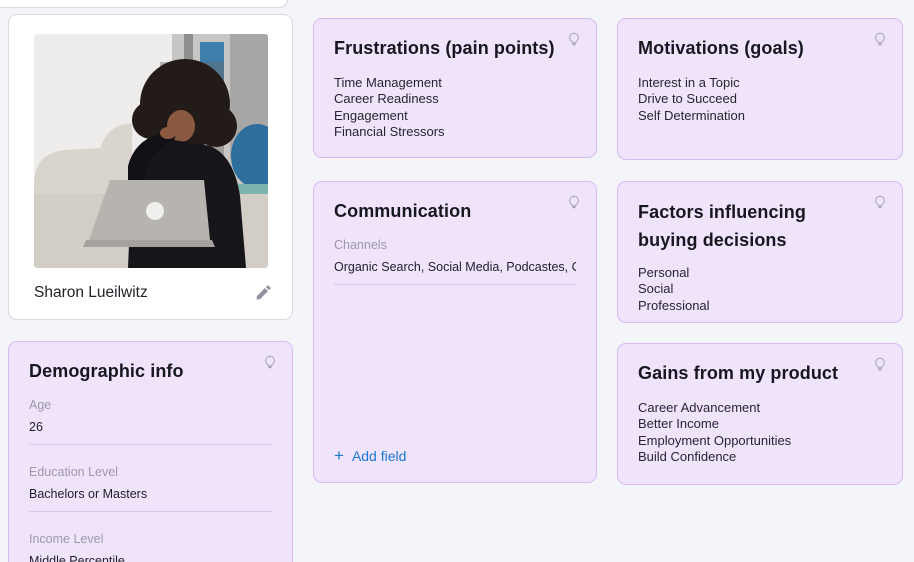  Describe the element at coordinates (689, 82) in the screenshot. I see `list-item: Interest in a Topic` at that location.